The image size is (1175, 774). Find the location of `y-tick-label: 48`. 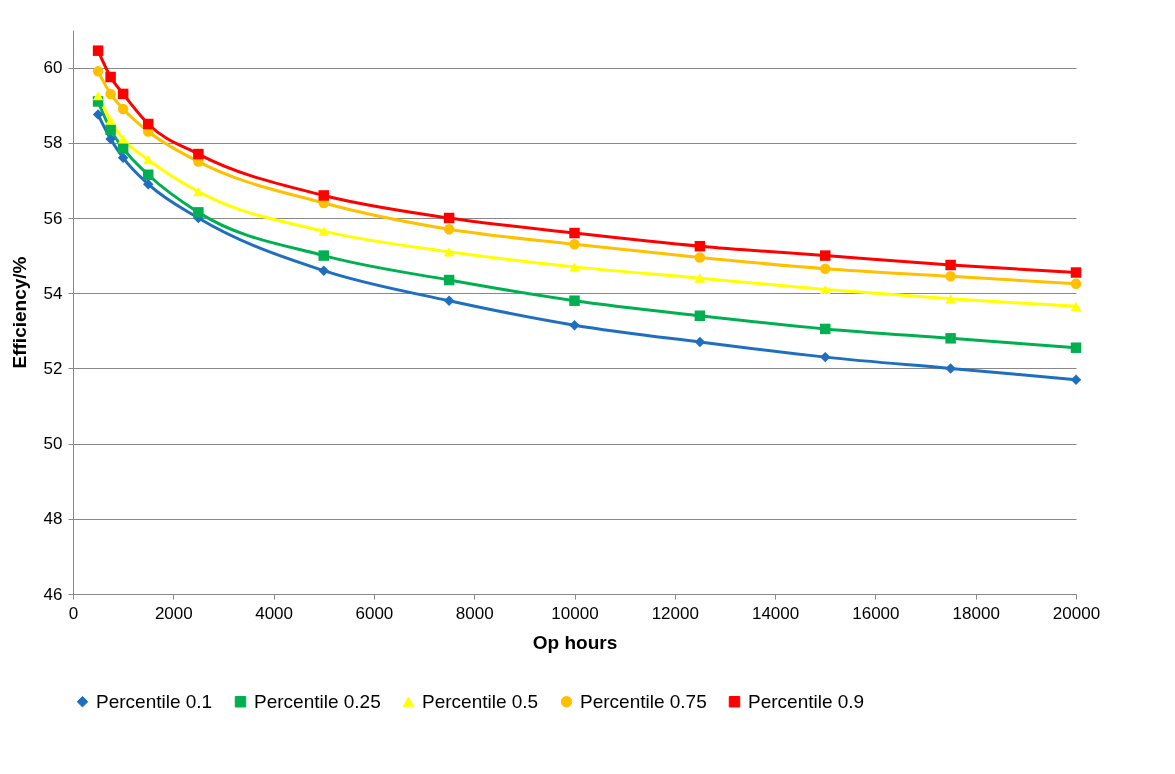

y-tick-label: 48 is located at coordinates (53, 519).